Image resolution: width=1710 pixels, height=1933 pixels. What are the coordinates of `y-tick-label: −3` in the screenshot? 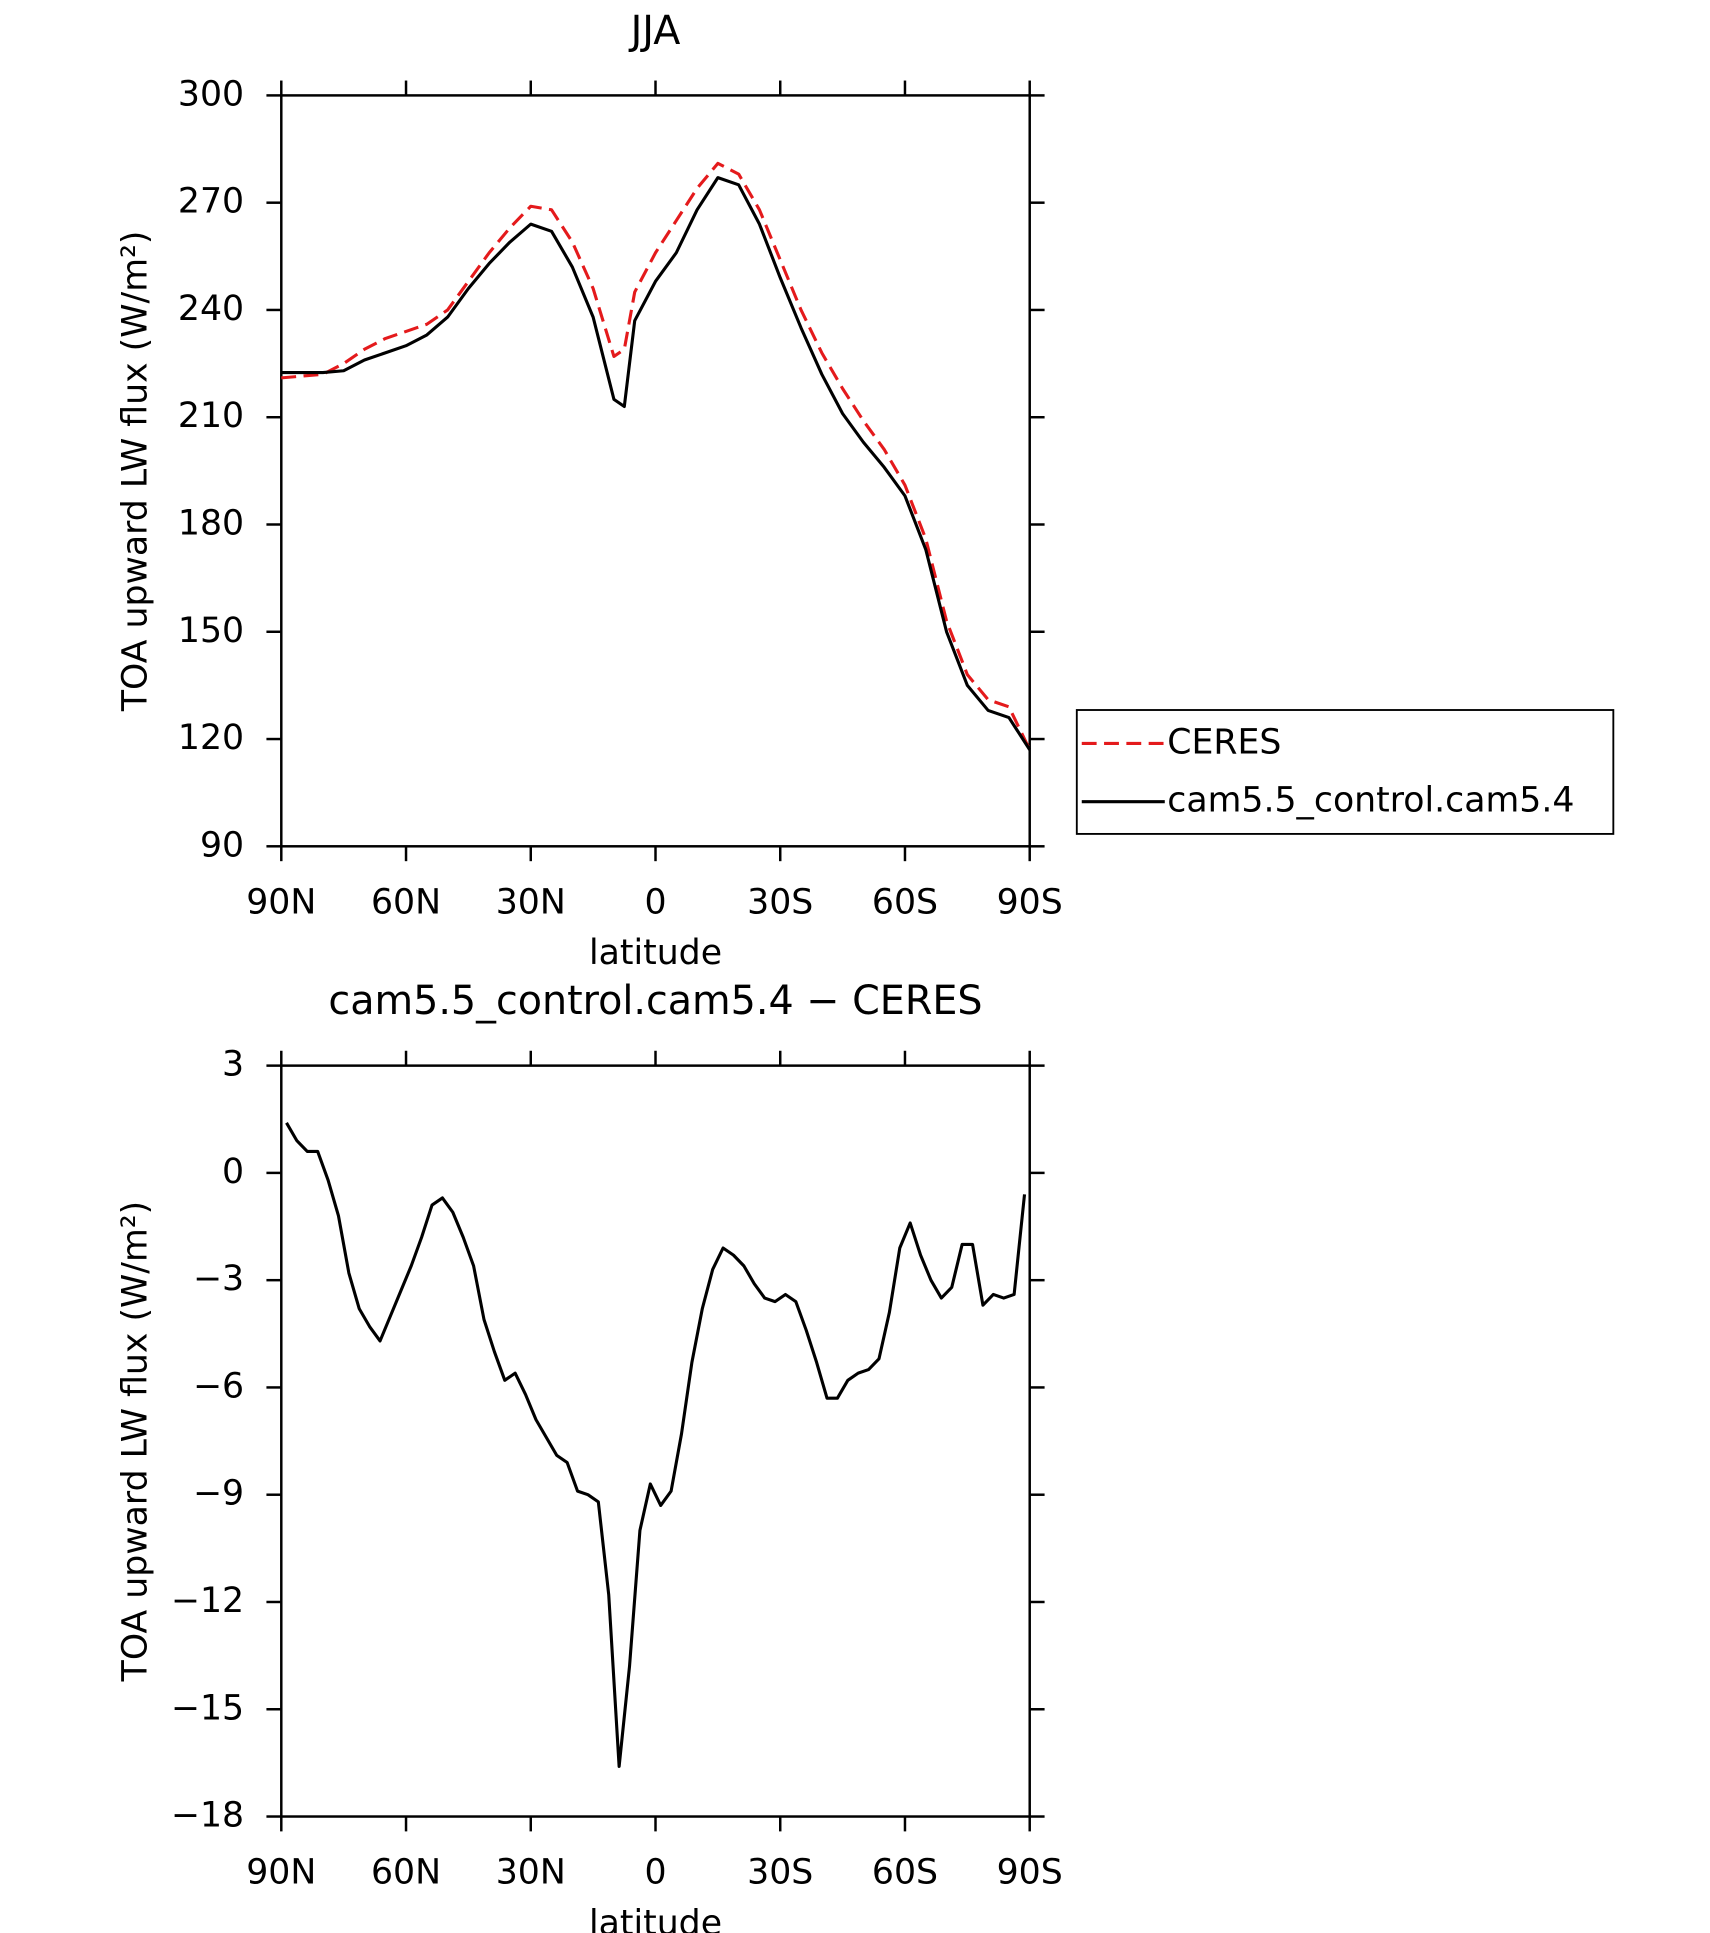 It's located at (218, 1279).